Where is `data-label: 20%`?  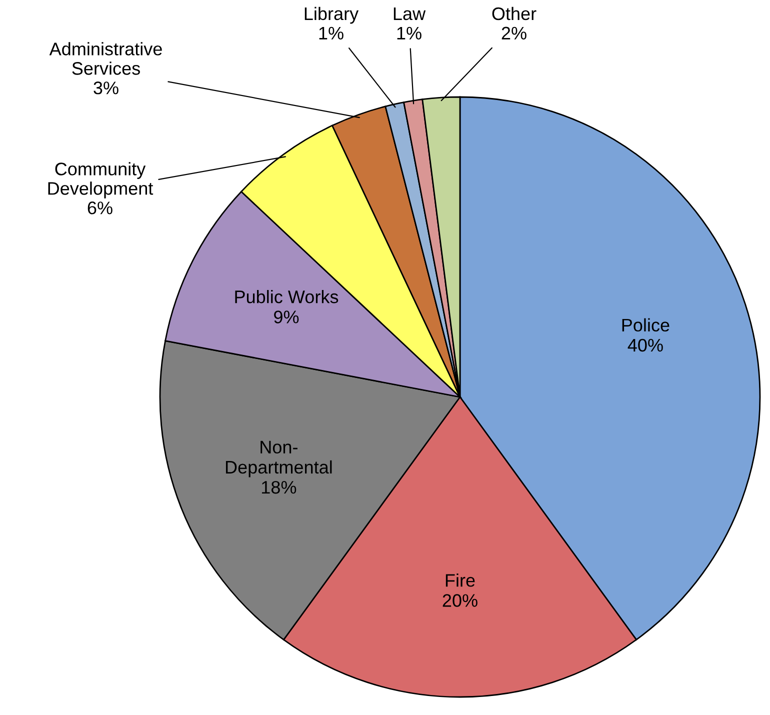
data-label: 20% is located at coordinates (460, 600).